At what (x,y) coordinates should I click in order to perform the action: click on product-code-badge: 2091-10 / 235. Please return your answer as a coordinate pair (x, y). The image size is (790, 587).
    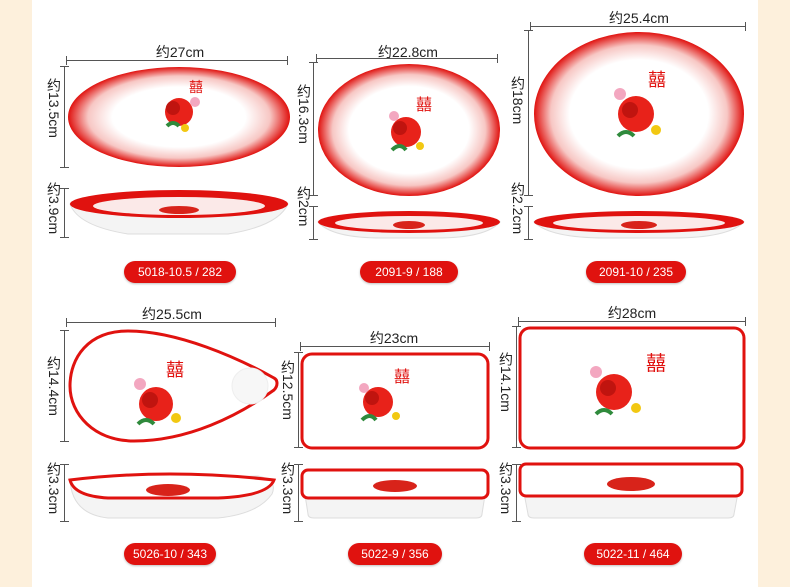
    Looking at the image, I should click on (636, 272).